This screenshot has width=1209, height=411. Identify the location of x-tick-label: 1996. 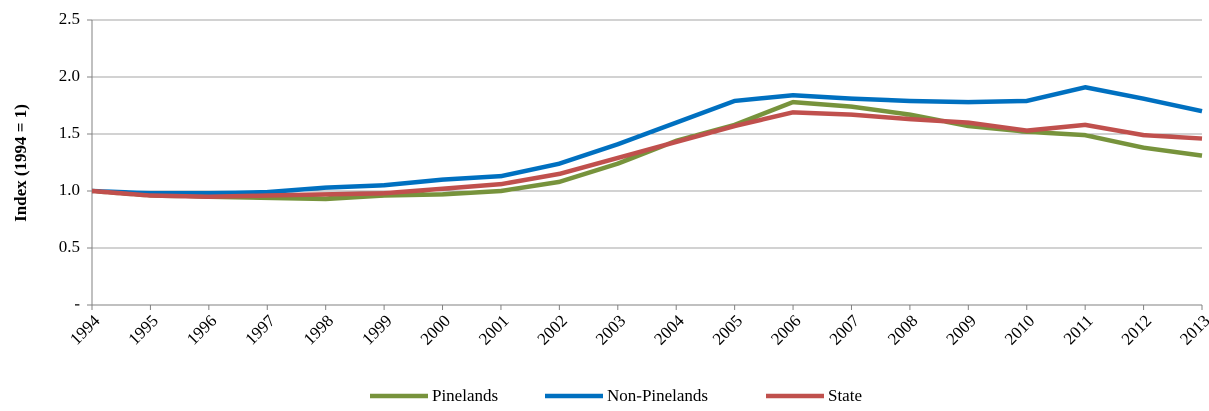
(201, 329).